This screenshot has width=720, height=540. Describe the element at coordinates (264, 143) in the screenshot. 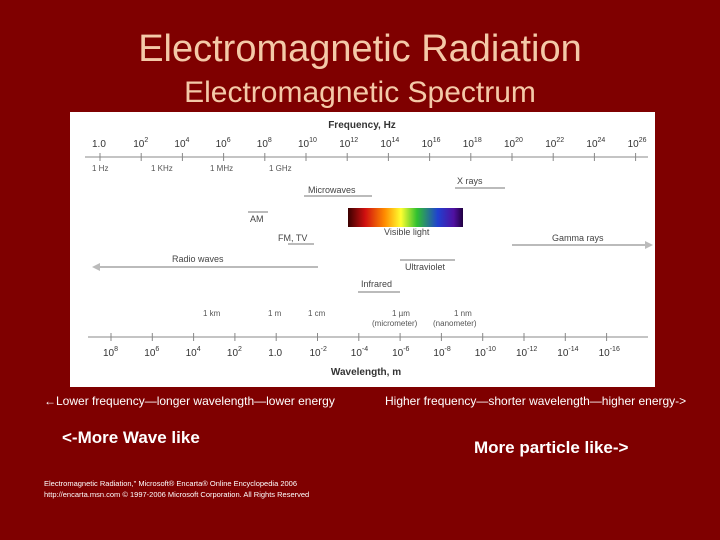

I see `frequency-tick-label: 10⁸` at that location.